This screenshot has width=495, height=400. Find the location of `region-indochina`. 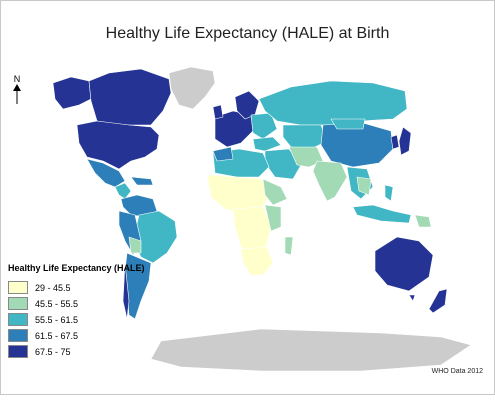

region-indochina is located at coordinates (364, 186).